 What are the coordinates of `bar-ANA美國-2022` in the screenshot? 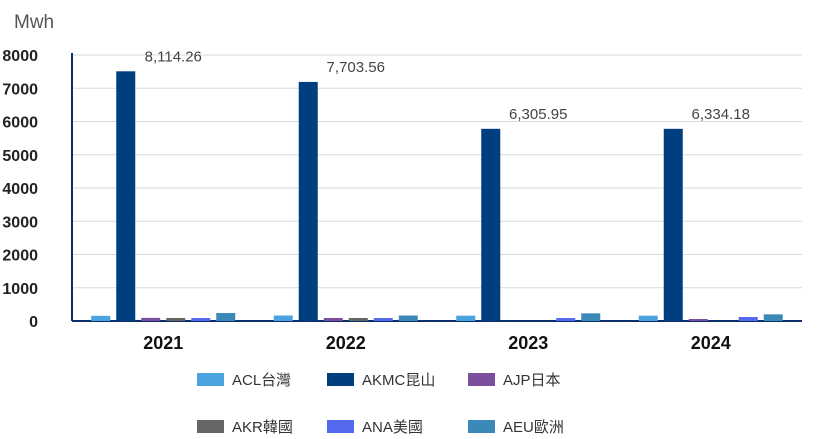 It's located at (383, 319).